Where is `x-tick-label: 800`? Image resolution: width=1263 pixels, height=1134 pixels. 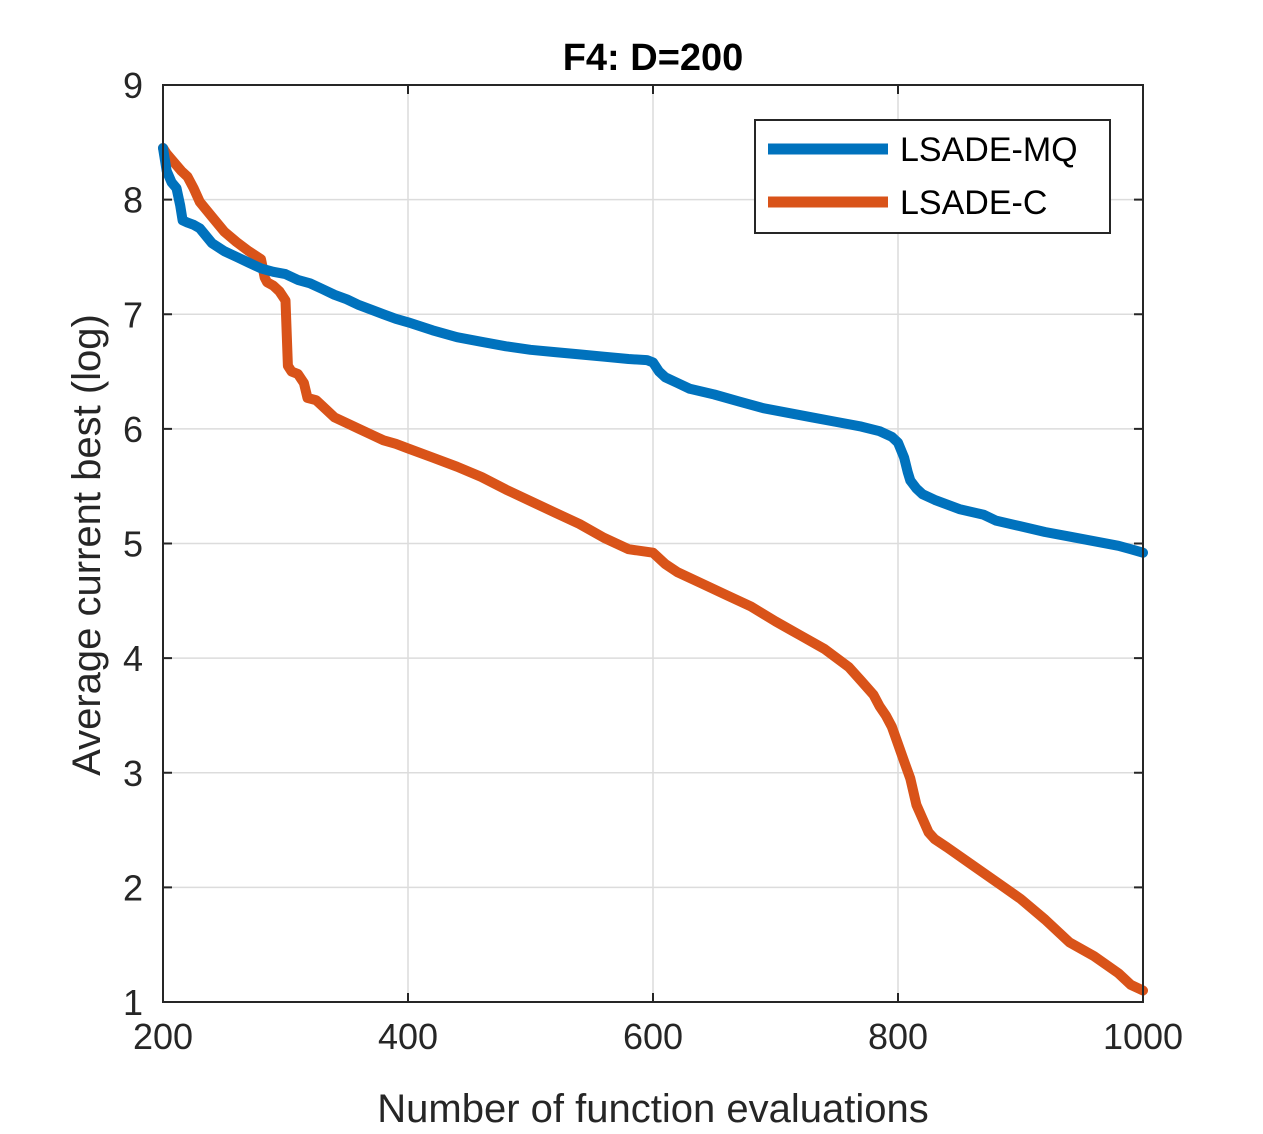
x-tick-label: 800 is located at coordinates (898, 1036).